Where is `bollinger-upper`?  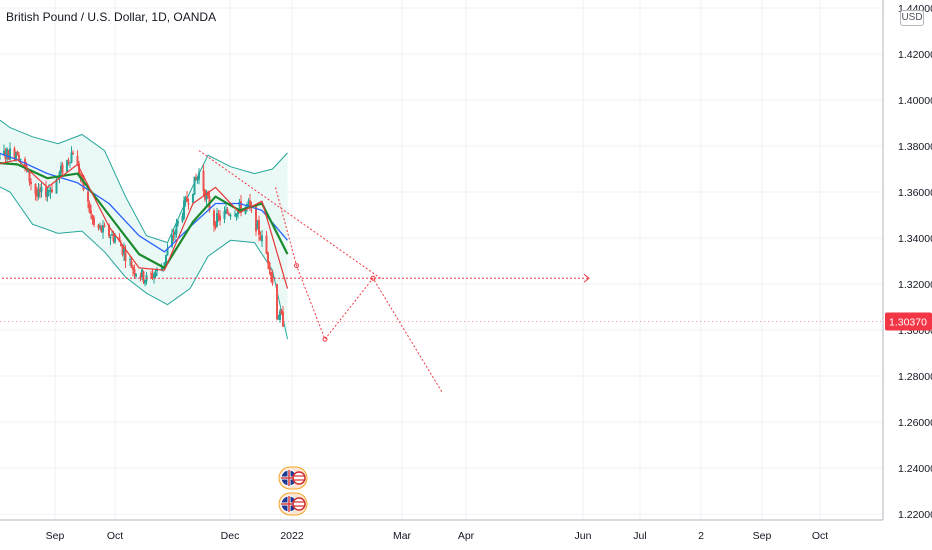
bollinger-upper is located at coordinates (144, 181).